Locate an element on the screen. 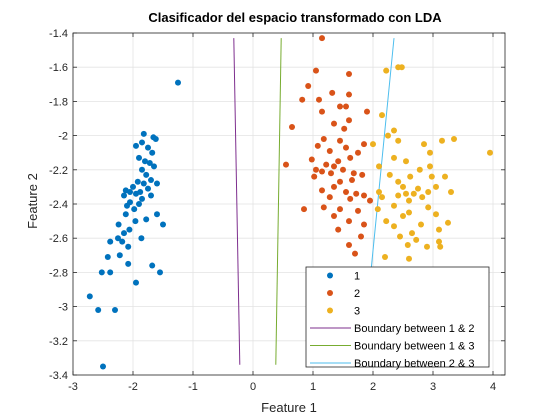 Image resolution: width=560 pixels, height=420 pixels. y-tick-label: -1.8 is located at coordinates (58, 102).